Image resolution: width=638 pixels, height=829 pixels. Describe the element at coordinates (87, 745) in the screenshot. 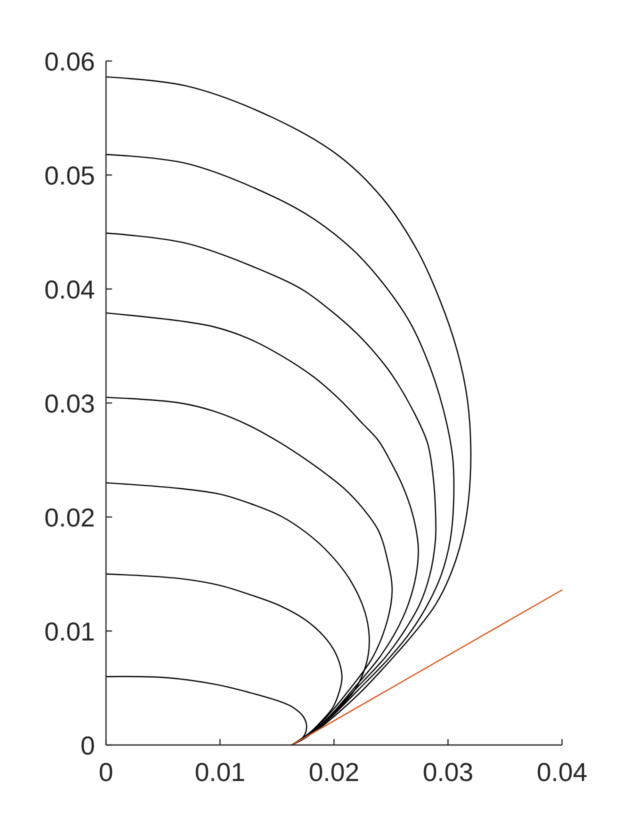

I see `y-tick-label: 0` at that location.